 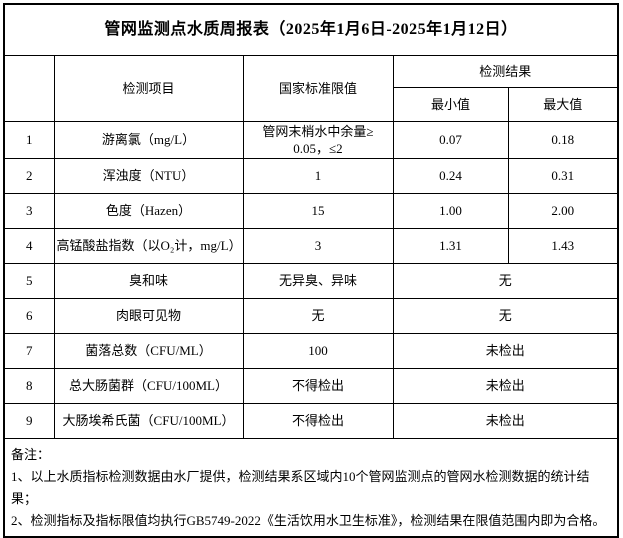 I want to click on table-row: 9 大肠埃希氏菌（CFU/100ML） 不得检出 未检出, so click(x=311, y=420).